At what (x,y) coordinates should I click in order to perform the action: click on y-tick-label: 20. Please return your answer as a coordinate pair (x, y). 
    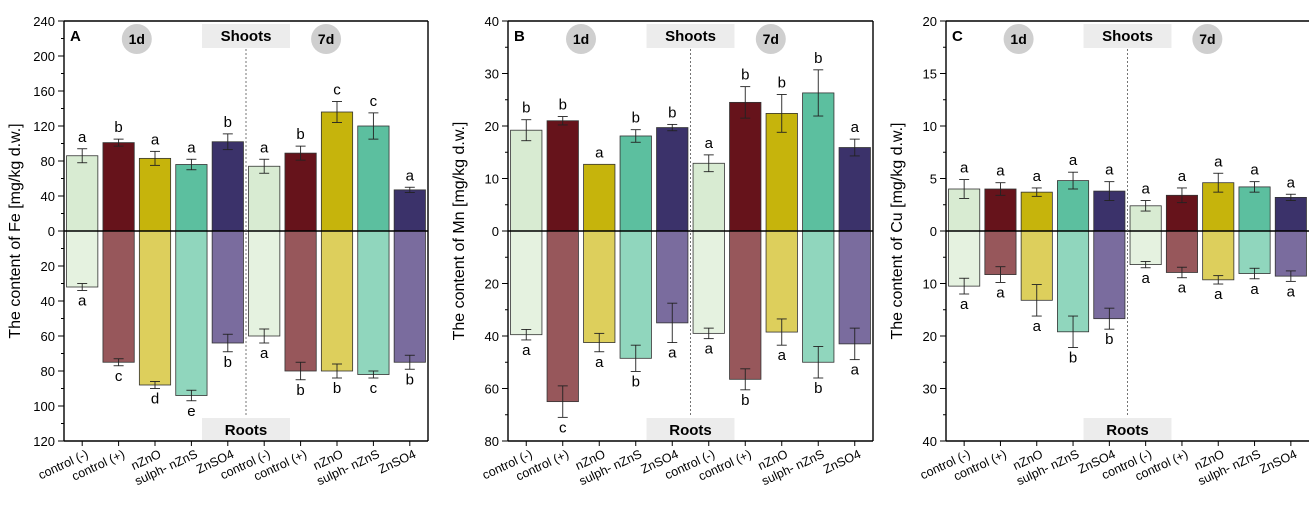
    Looking at the image, I should click on (492, 126).